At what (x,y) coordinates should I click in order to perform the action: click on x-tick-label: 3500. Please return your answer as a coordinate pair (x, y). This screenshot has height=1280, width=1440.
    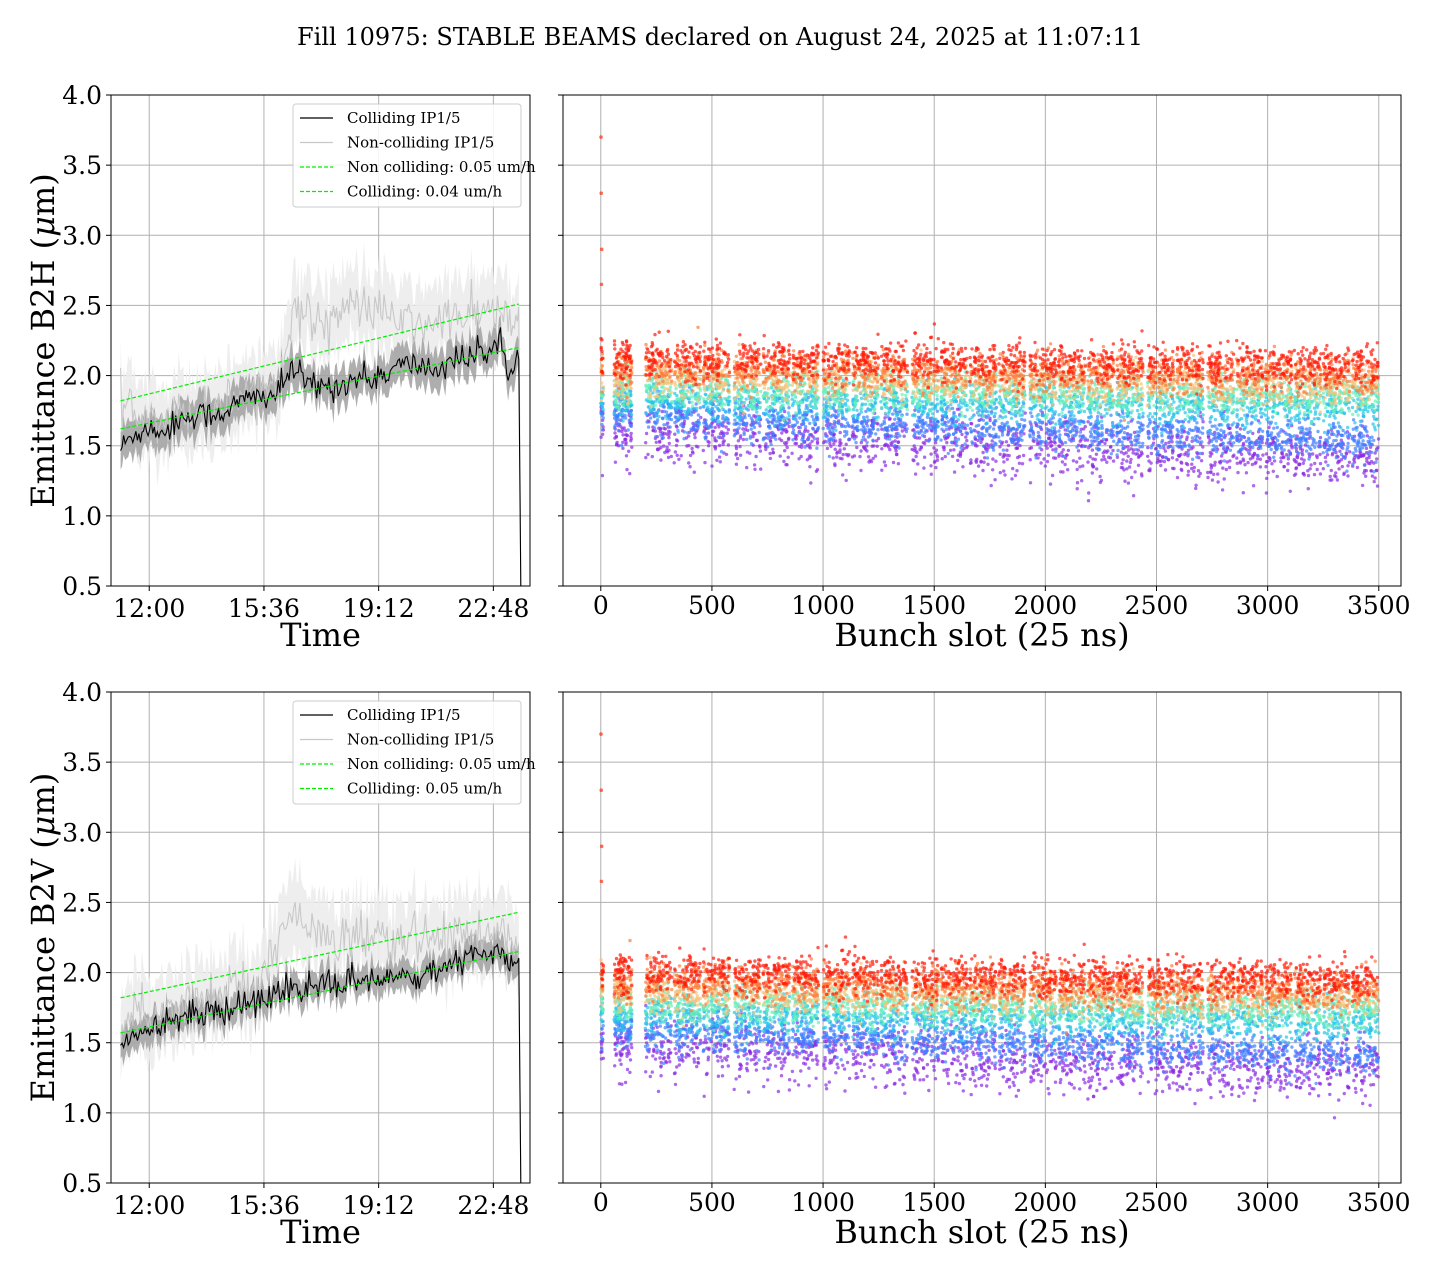
    Looking at the image, I should click on (1379, 605).